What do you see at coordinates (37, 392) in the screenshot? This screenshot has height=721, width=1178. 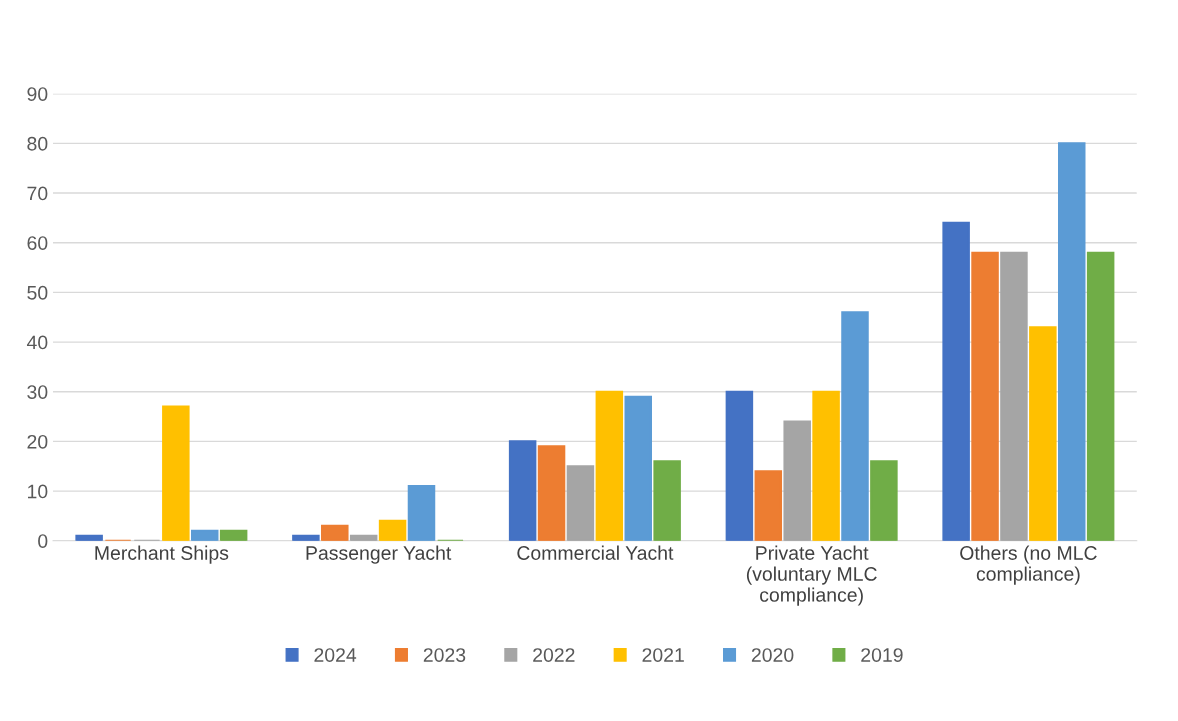 I see `y-tick-label: 30` at bounding box center [37, 392].